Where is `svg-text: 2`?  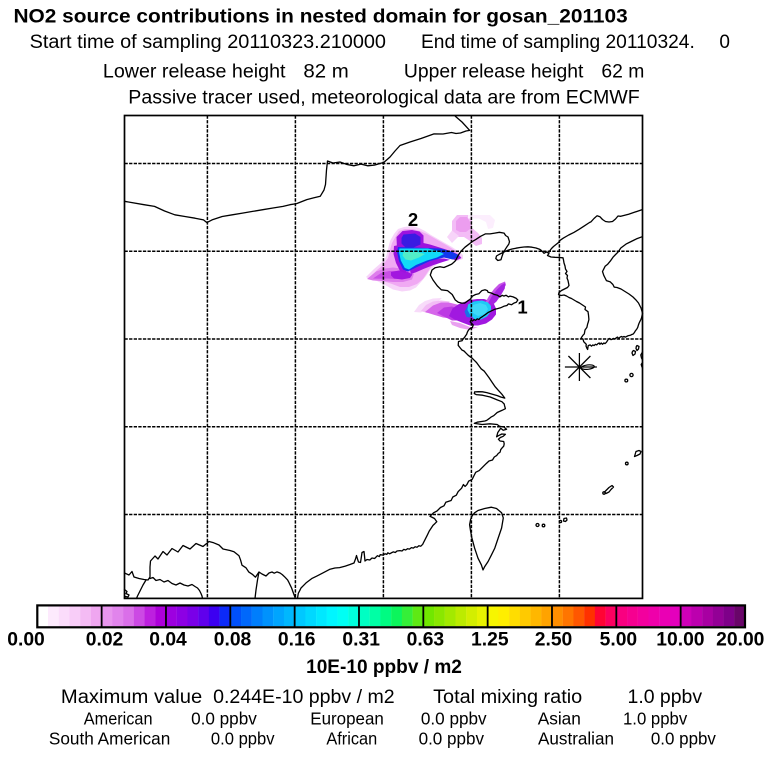 svg-text: 2 is located at coordinates (413, 219).